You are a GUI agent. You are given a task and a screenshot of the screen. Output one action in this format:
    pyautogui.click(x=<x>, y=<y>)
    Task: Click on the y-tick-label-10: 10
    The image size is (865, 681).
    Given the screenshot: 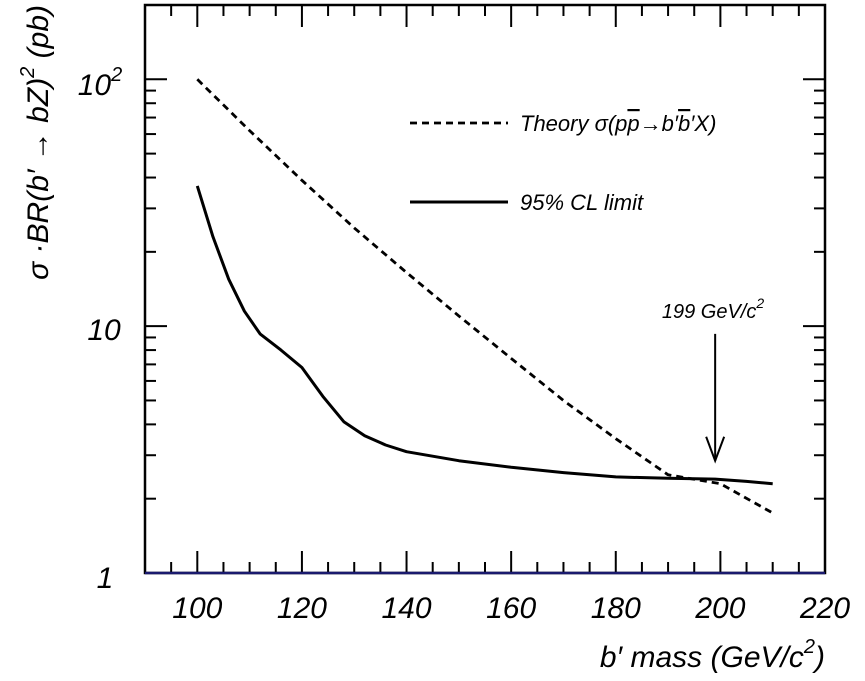 What is the action you would take?
    pyautogui.click(x=104, y=330)
    